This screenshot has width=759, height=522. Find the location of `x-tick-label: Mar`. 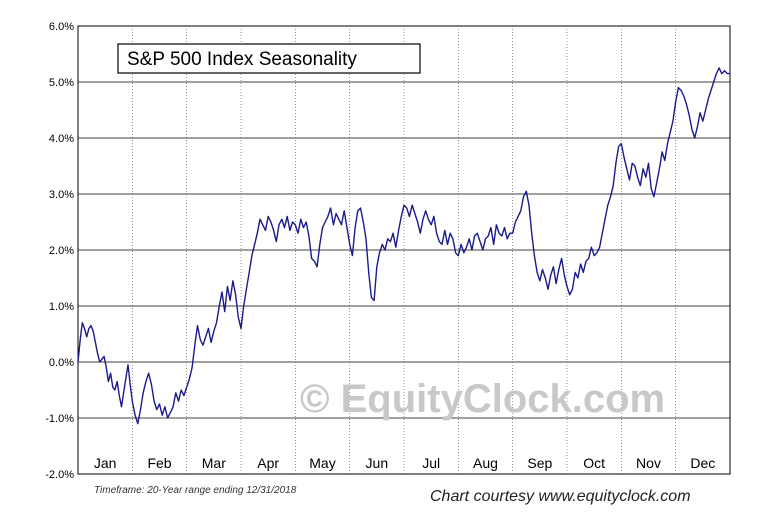

x-tick-label: Mar is located at coordinates (214, 463).